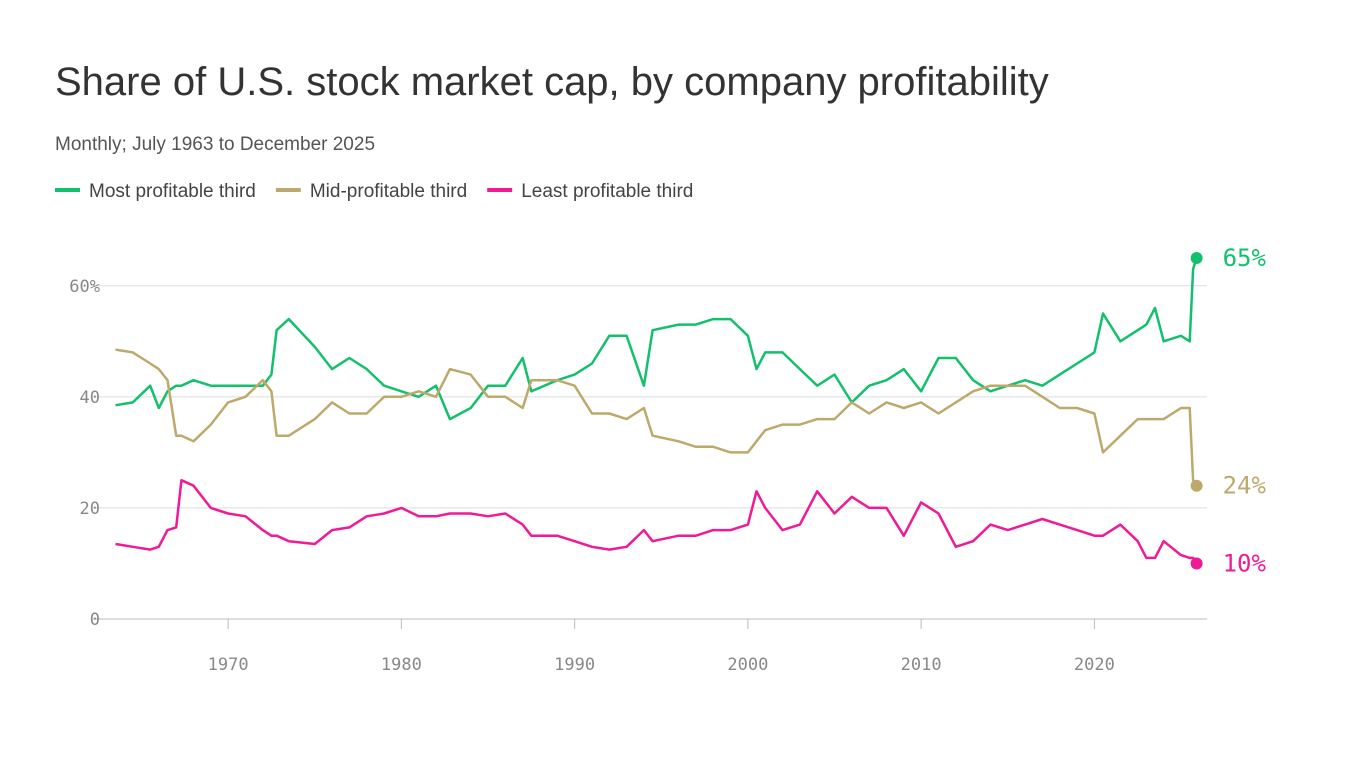 The height and width of the screenshot is (768, 1366). I want to click on x-tick-label: 1970, so click(228, 665).